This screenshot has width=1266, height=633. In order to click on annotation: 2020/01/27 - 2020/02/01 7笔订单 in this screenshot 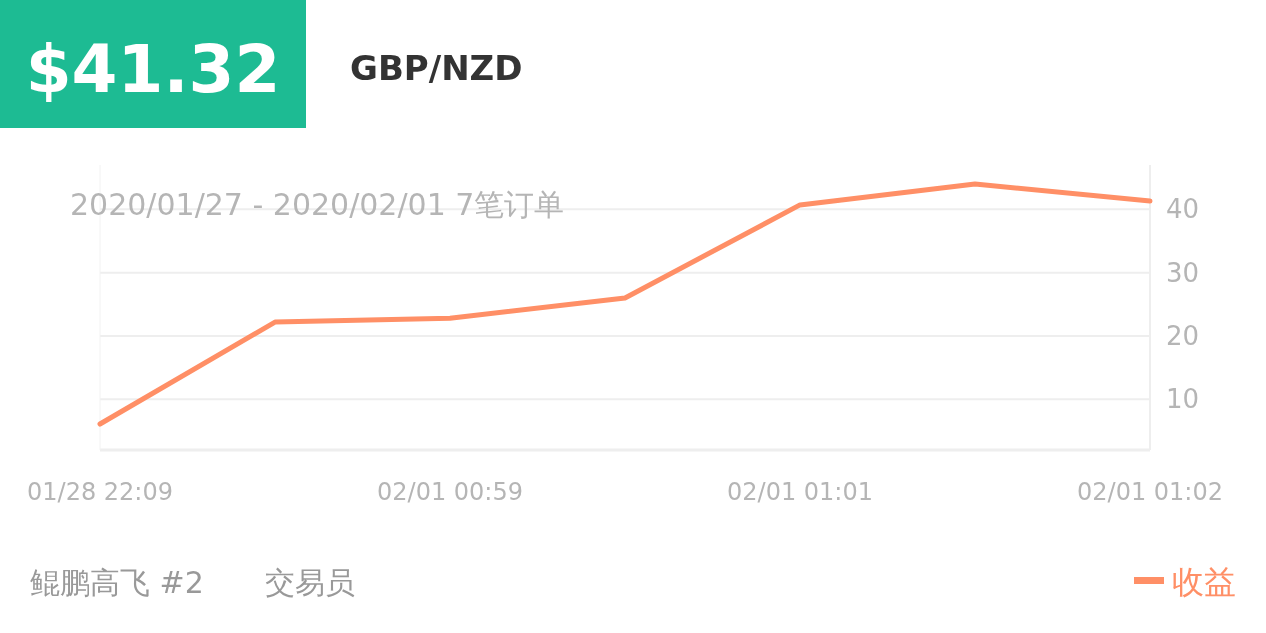, I will do `click(317, 204)`.